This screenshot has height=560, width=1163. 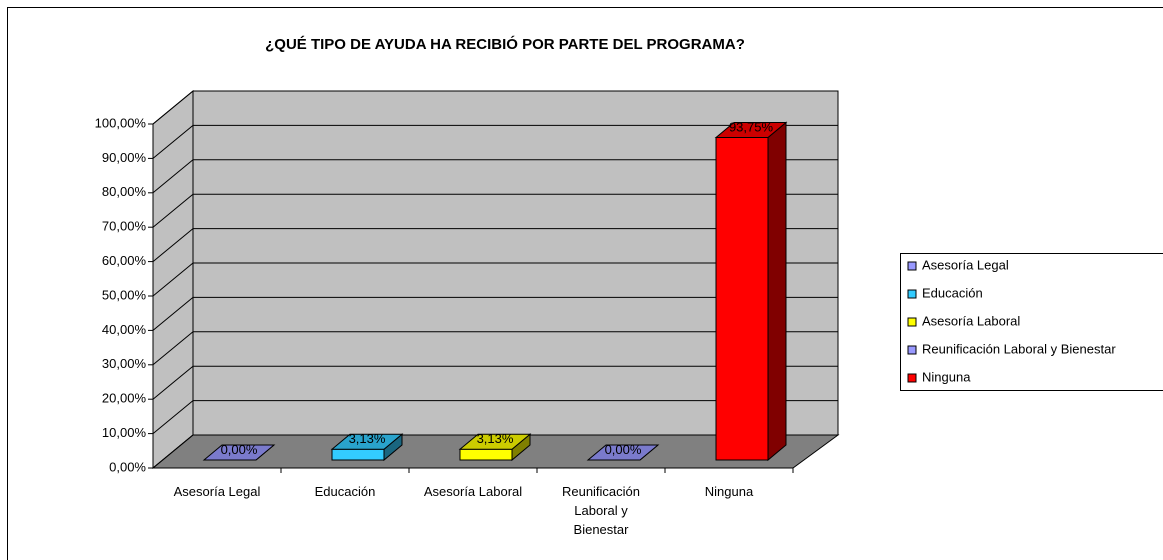 I want to click on y-tick-label: 0,00%, so click(x=127, y=466).